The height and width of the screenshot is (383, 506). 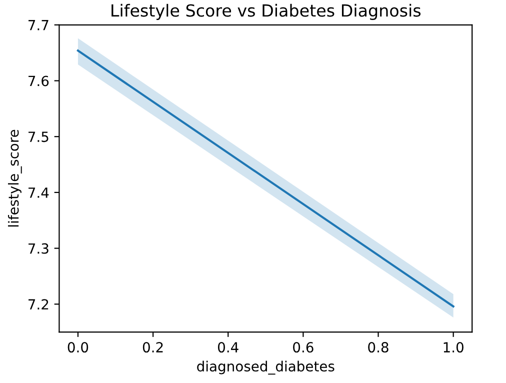 I want to click on x-tick-label: 0.2, so click(x=152, y=347).